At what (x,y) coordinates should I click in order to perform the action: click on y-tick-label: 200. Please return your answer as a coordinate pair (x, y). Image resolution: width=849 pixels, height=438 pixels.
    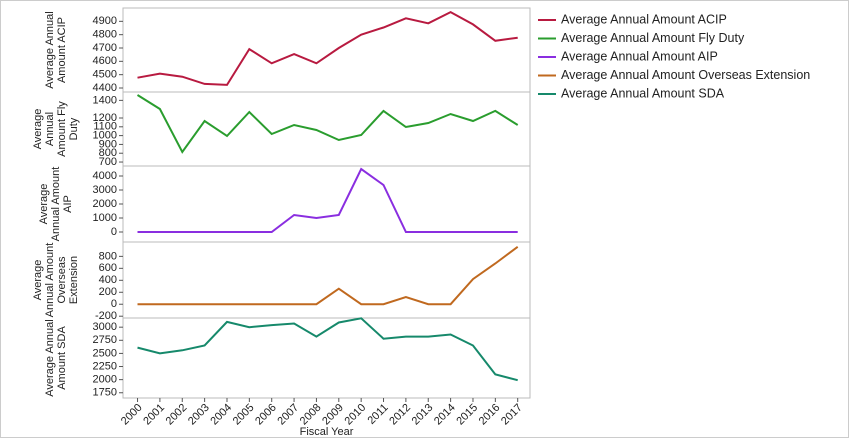
    Looking at the image, I should click on (108, 292).